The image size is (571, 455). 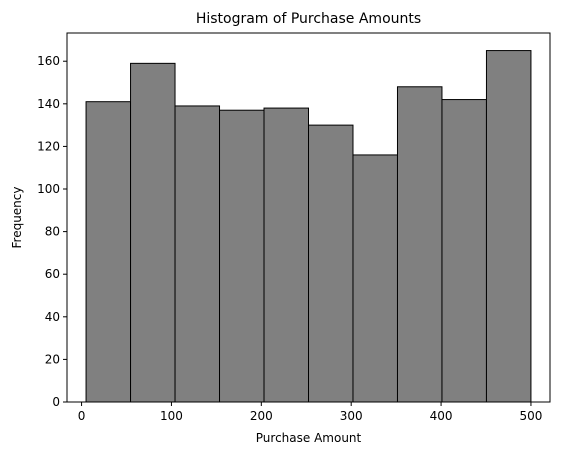 I want to click on x-tick-label: 500, so click(x=530, y=416).